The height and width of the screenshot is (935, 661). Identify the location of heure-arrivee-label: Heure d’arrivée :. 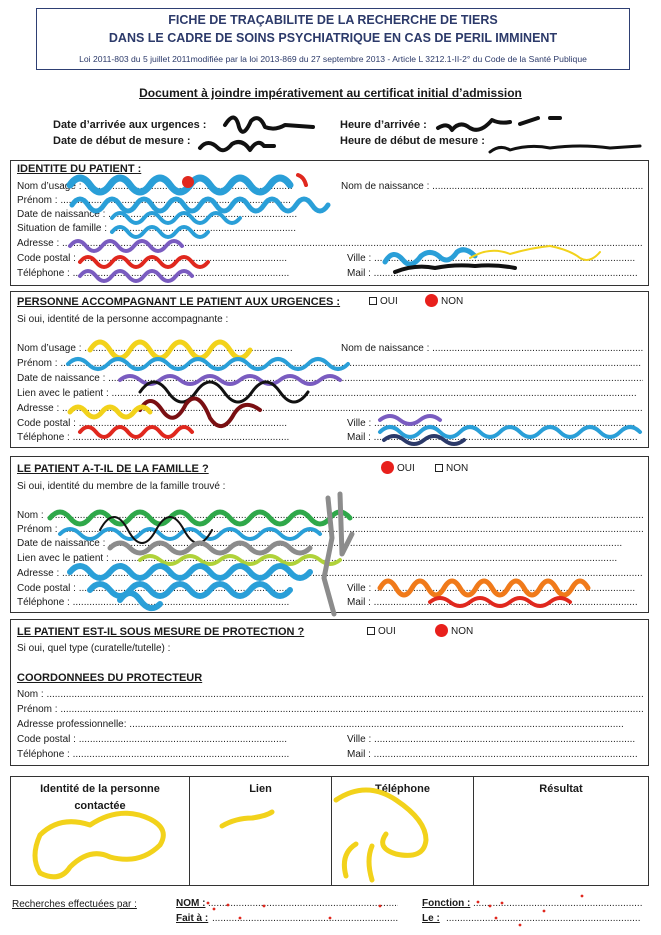
(383, 125).